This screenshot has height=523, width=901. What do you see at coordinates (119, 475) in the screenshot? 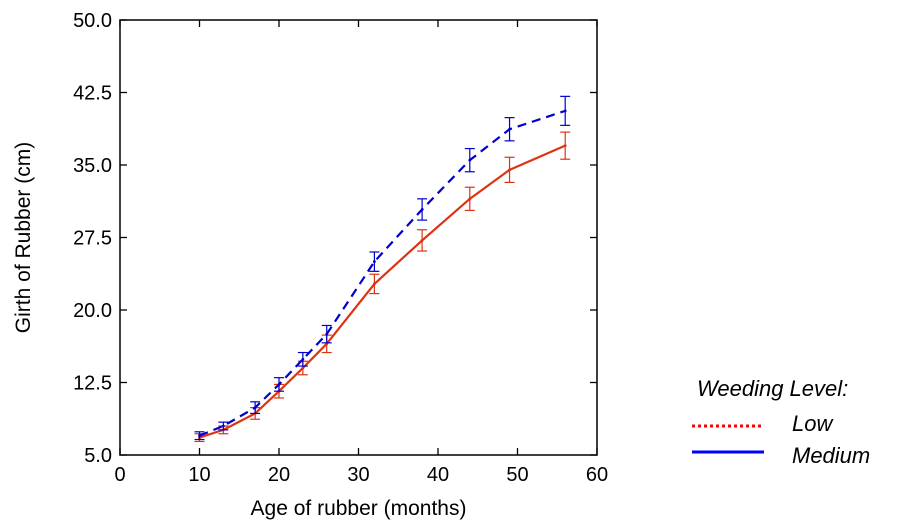
I see `x-tick-label: 0` at bounding box center [119, 475].